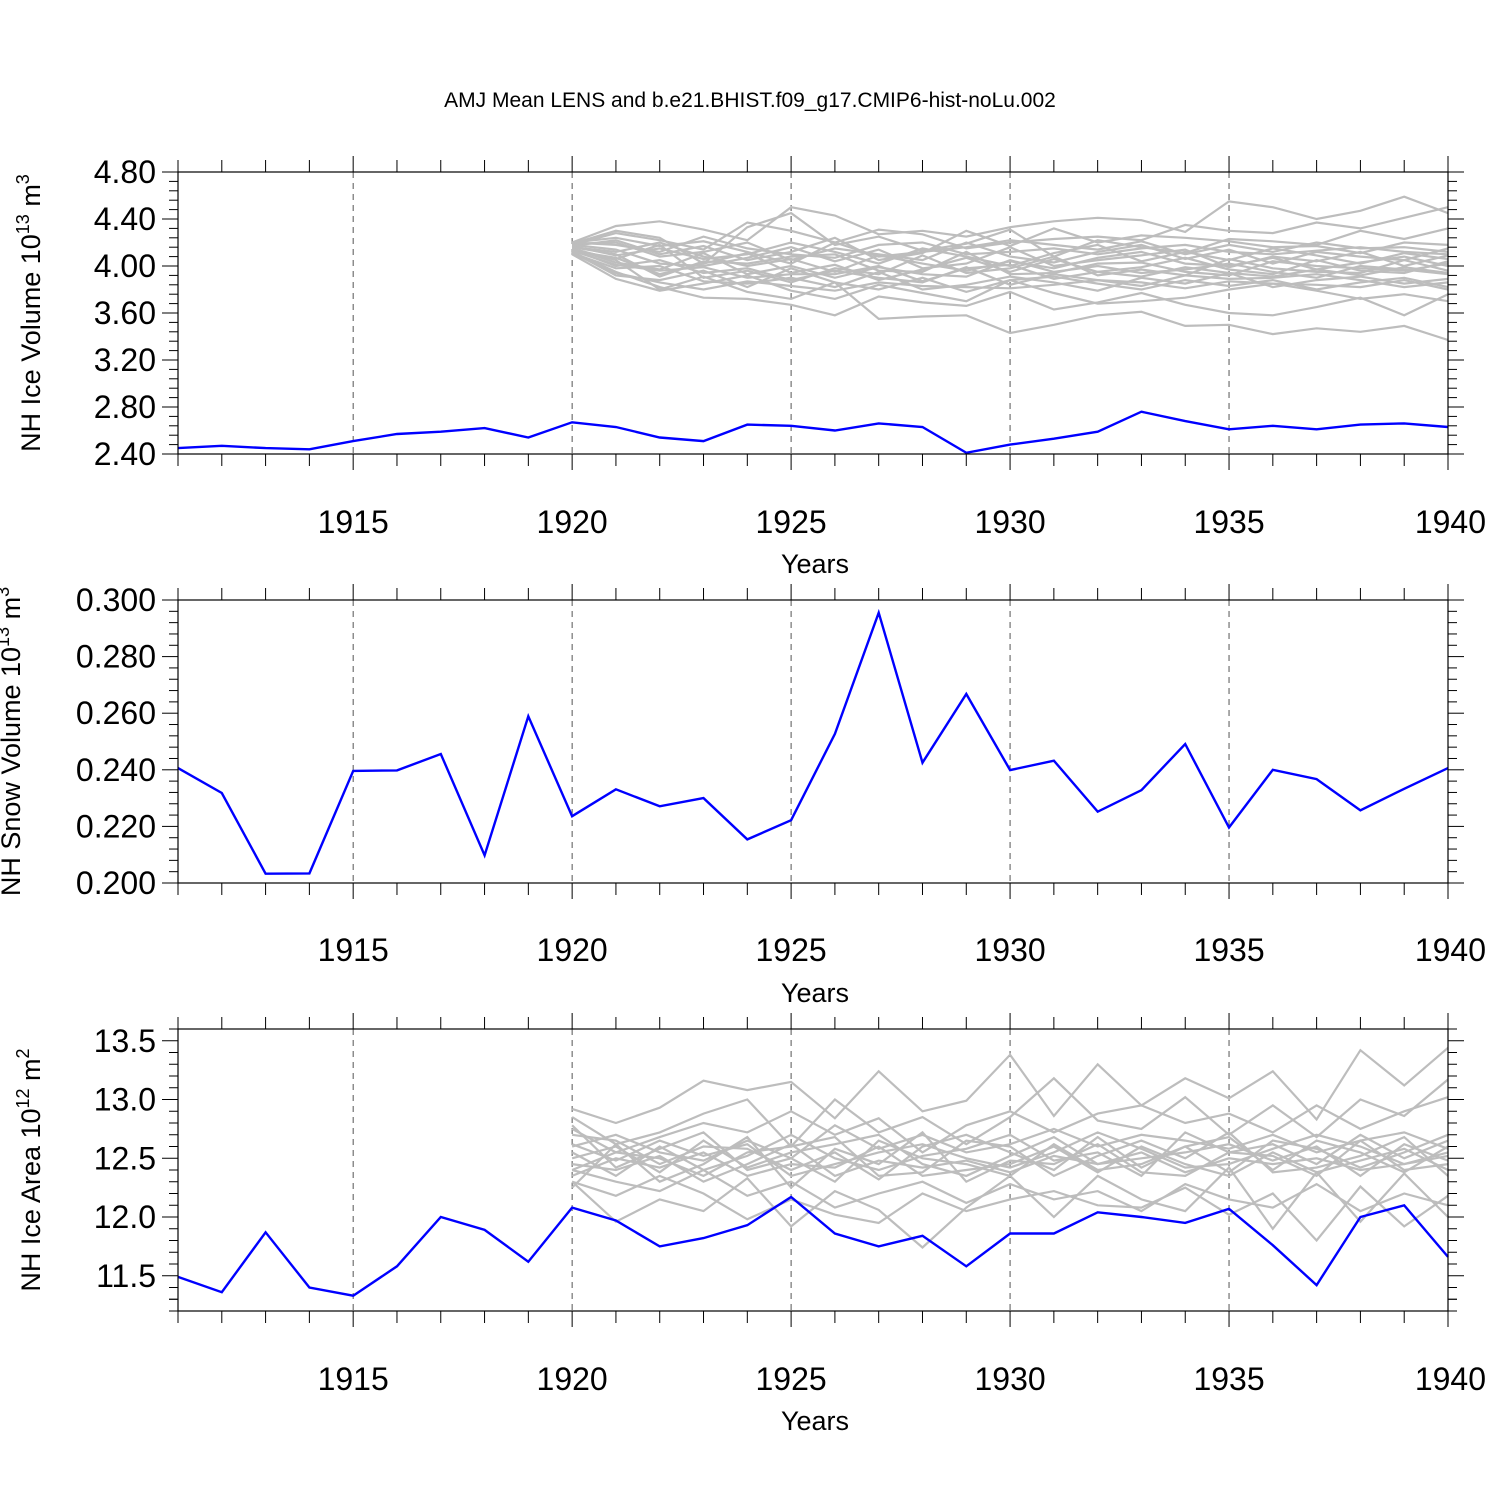 The width and height of the screenshot is (1500, 1500). Describe the element at coordinates (813, 432) in the screenshot. I see `series-line-ice-volume` at that location.